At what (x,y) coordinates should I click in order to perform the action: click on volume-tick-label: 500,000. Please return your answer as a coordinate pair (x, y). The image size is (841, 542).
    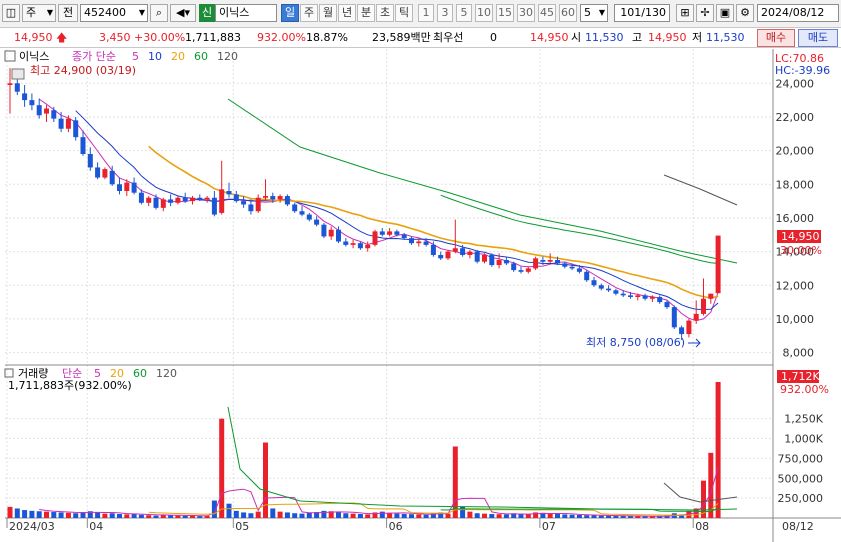
    Looking at the image, I should click on (801, 478).